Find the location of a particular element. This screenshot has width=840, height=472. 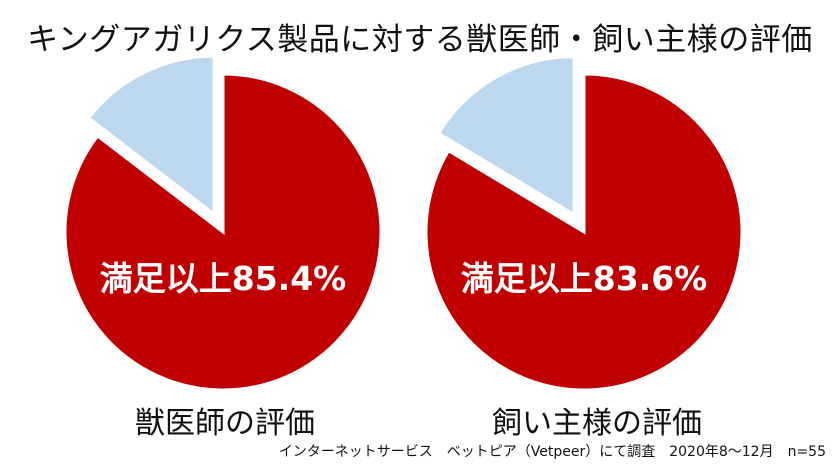

pie-vet-other-slice is located at coordinates (151, 136).